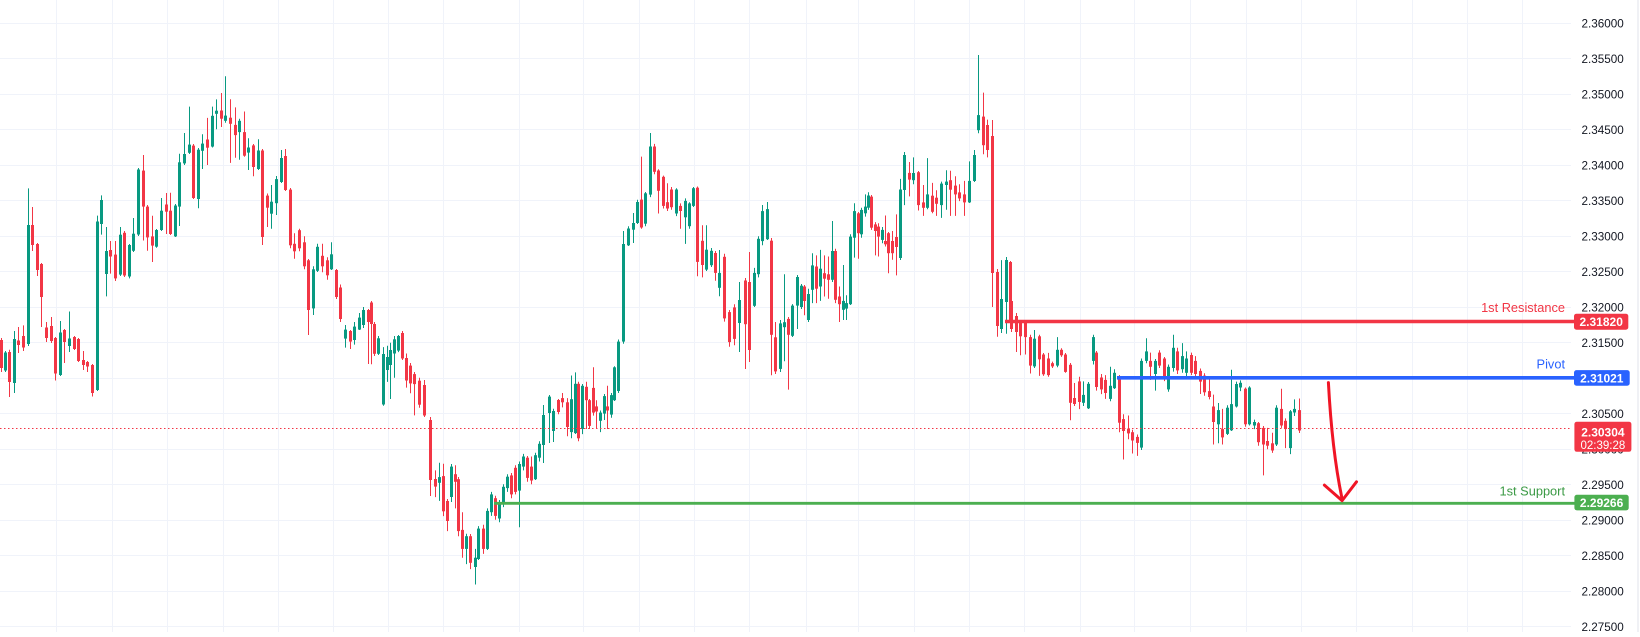  What do you see at coordinates (1603, 414) in the screenshot?
I see `svg-text: 2.30500` at bounding box center [1603, 414].